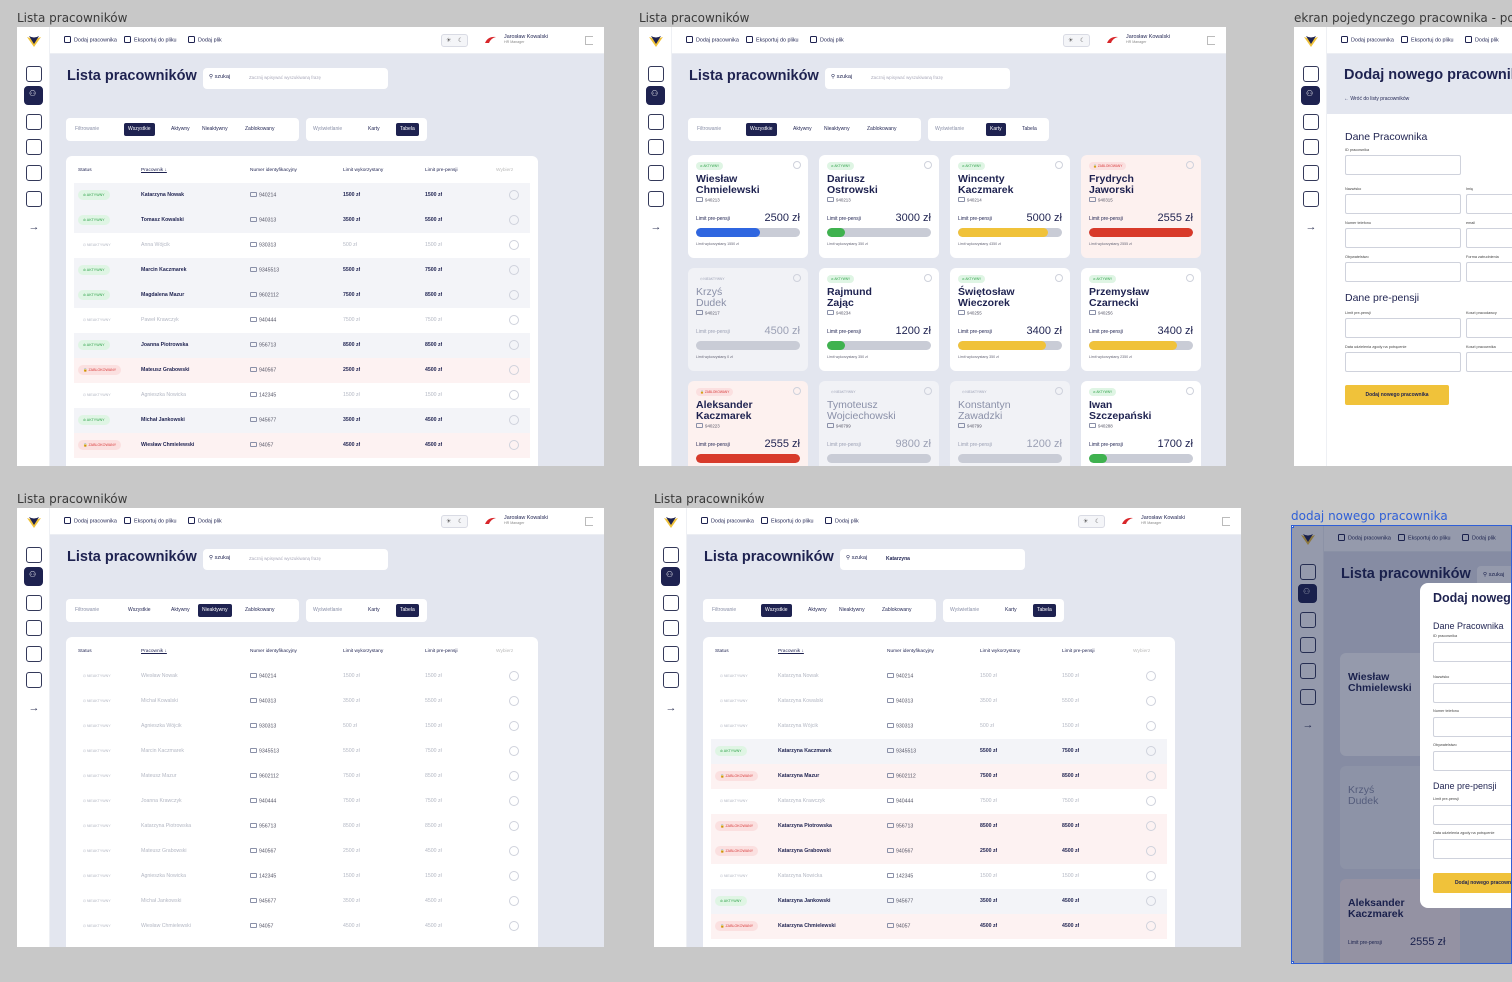  Describe the element at coordinates (1472, 883) in the screenshot. I see `submit-button: Dodaj nowego pracown` at that location.